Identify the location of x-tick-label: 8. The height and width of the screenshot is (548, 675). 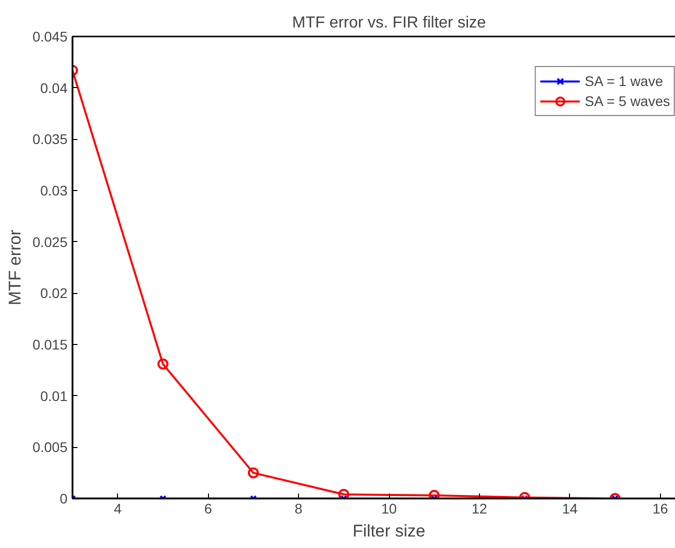
(298, 508).